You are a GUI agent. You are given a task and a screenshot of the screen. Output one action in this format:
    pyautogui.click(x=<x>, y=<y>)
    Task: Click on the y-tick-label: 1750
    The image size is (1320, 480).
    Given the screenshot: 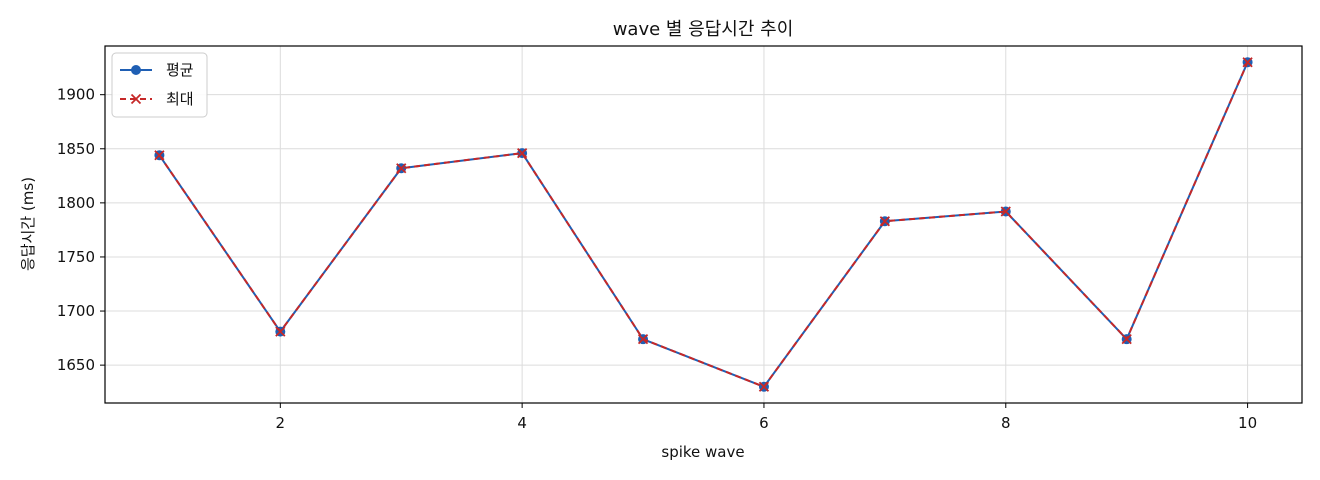 What is the action you would take?
    pyautogui.click(x=76, y=257)
    